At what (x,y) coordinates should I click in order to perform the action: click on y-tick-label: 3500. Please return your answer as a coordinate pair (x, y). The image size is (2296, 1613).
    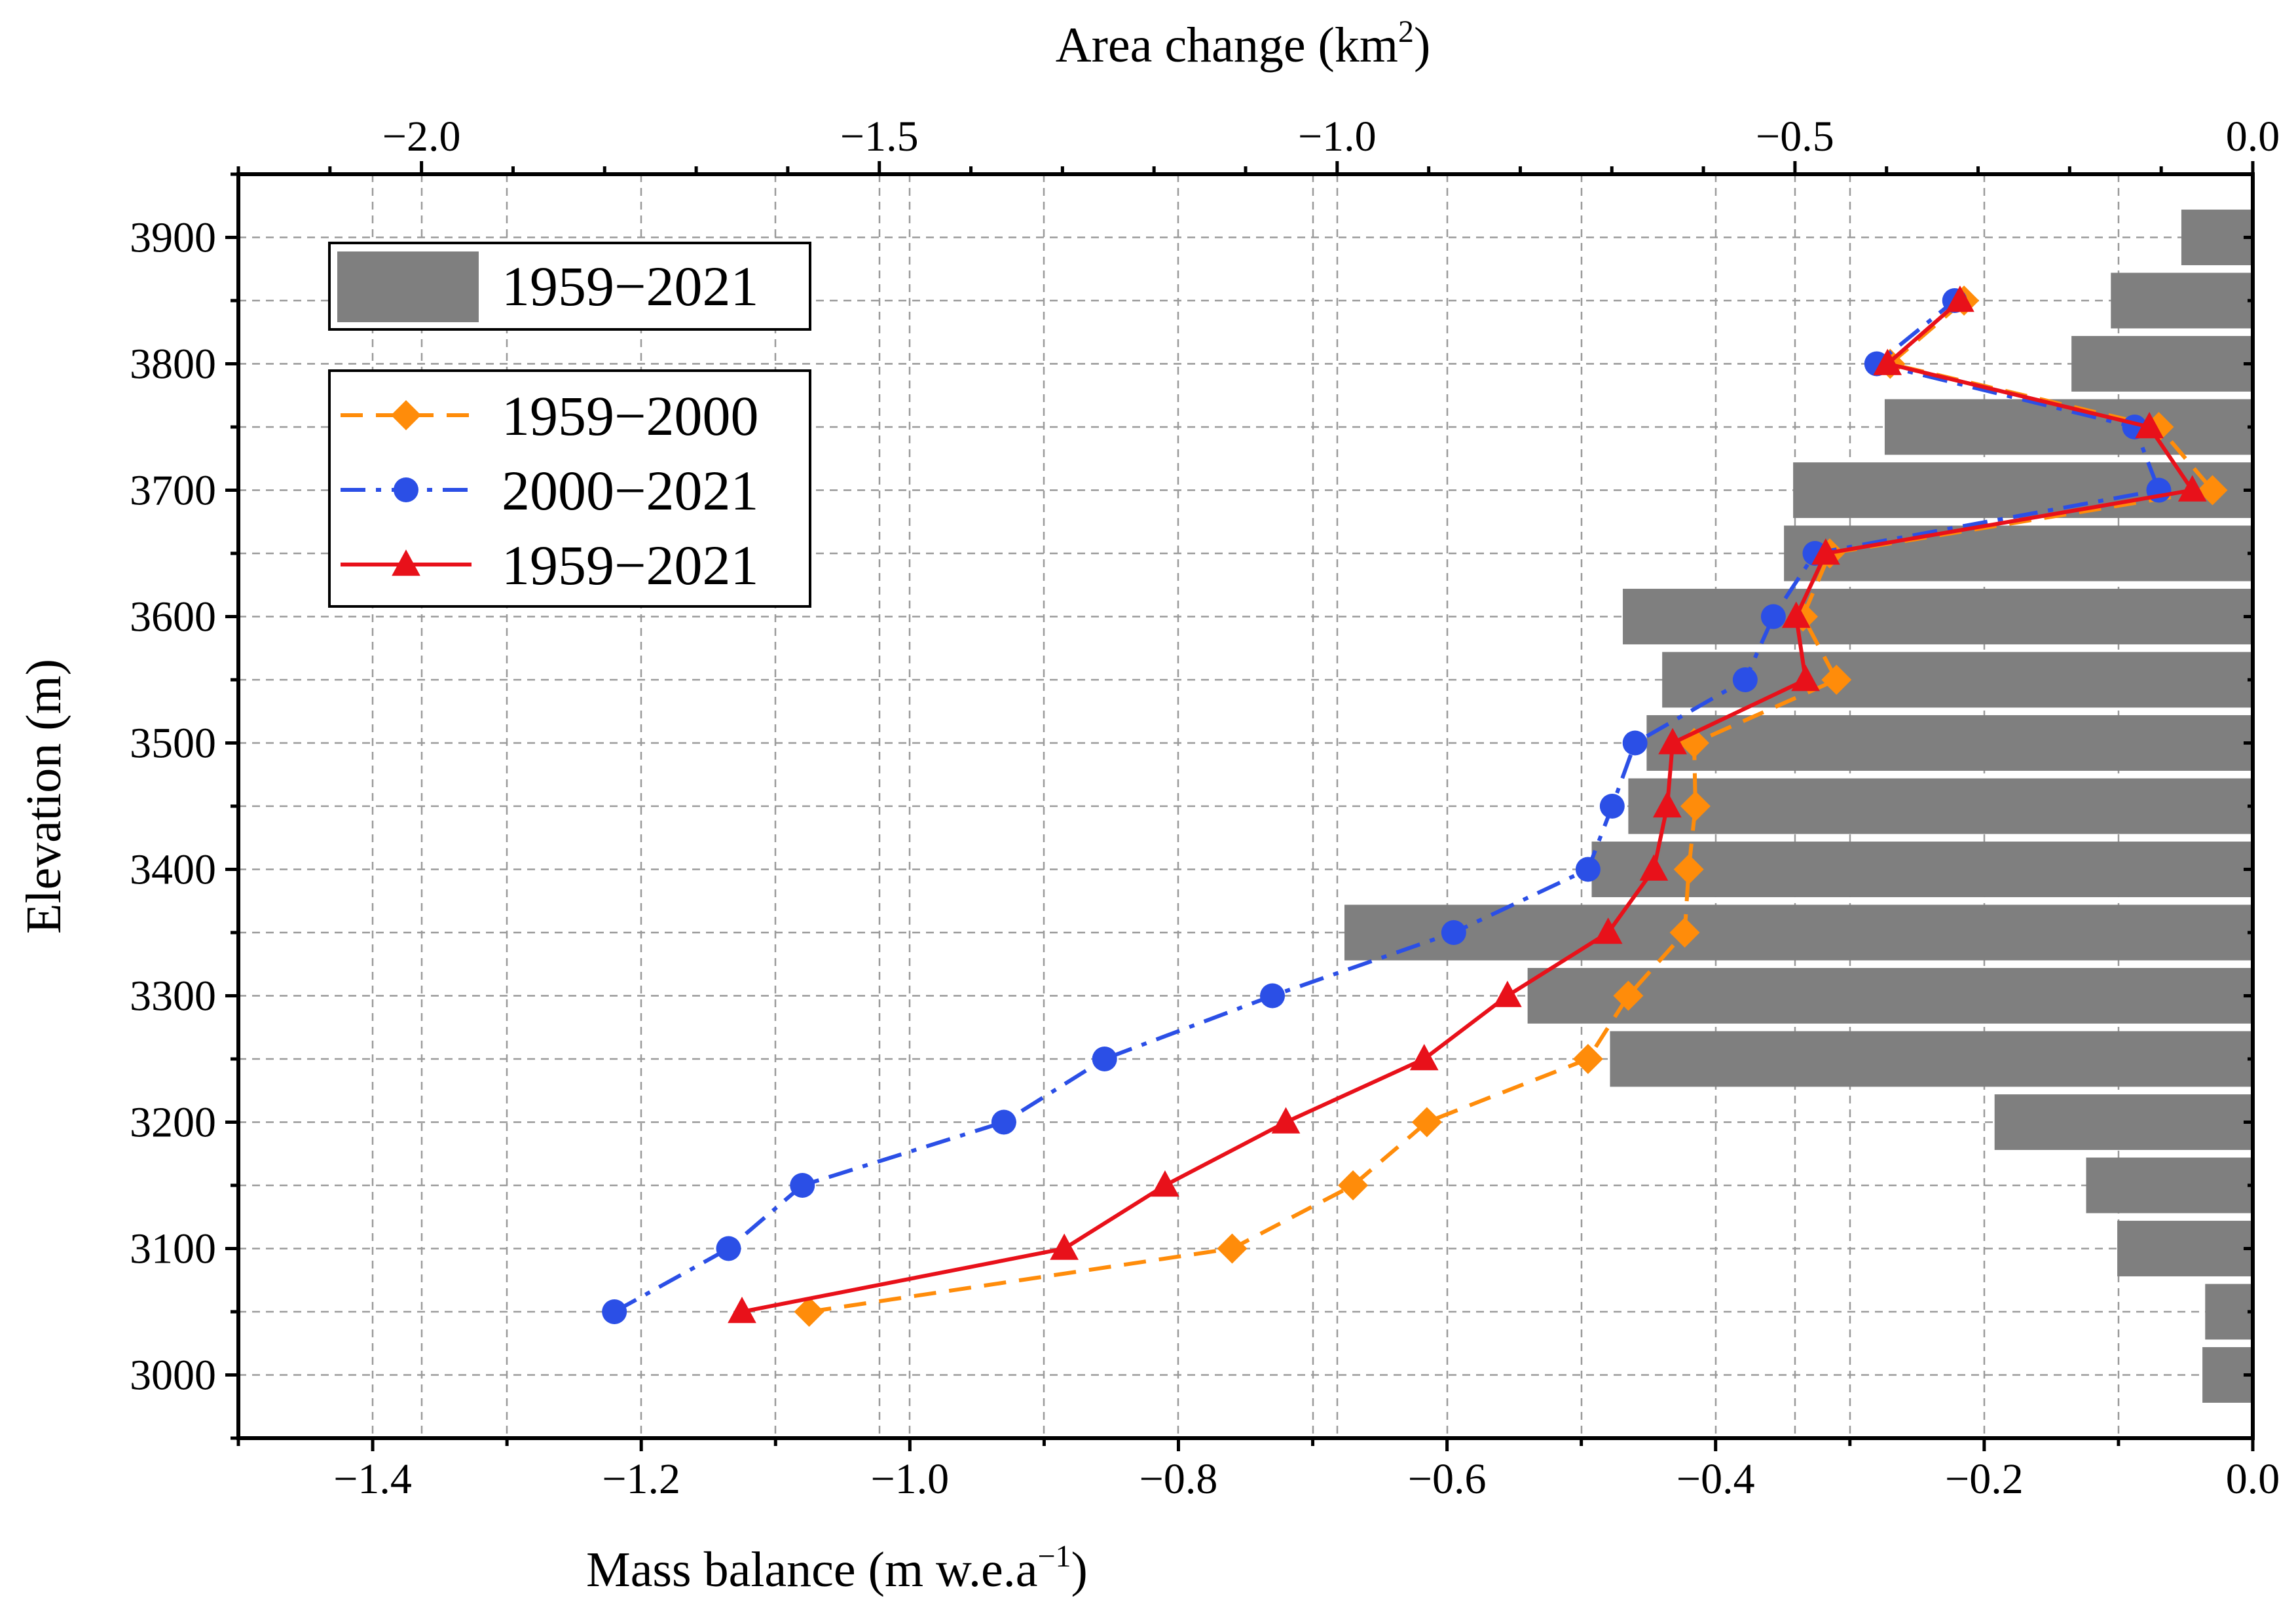
    Looking at the image, I should click on (173, 744).